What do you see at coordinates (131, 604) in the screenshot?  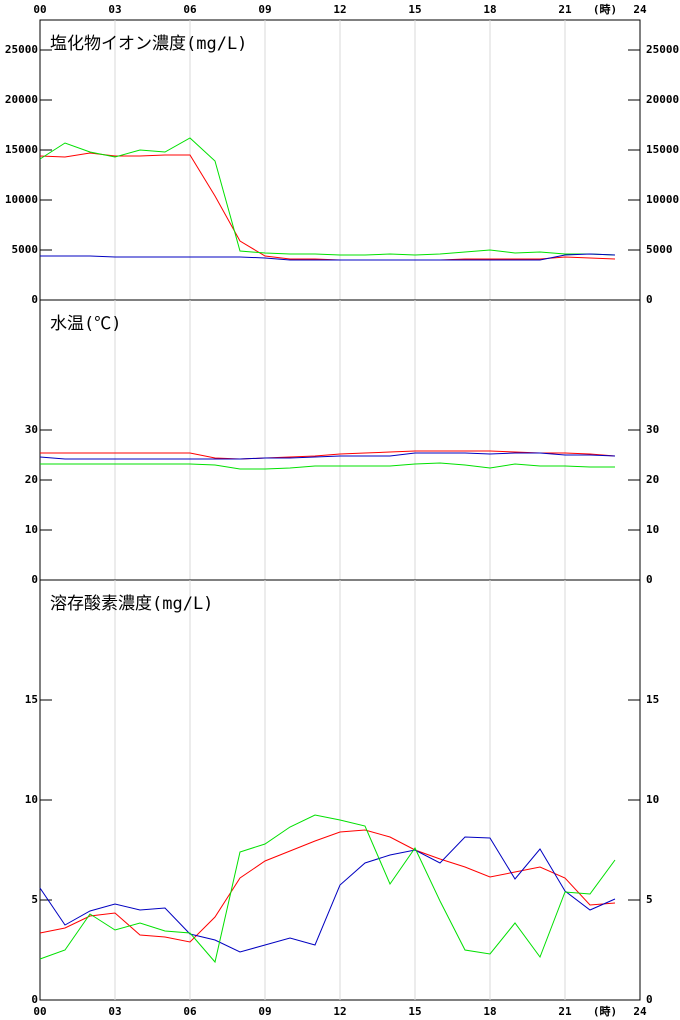 I see `panel-title: 溶存酸素濃度(mg/L)` at bounding box center [131, 604].